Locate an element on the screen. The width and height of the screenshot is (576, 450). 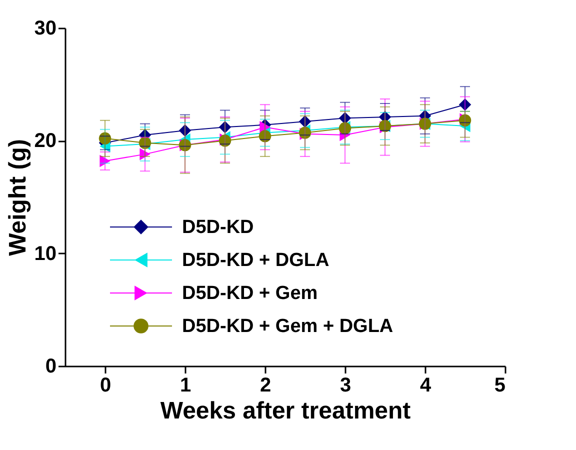
legend-label: D5D-KD + DGLA is located at coordinates (256, 260).